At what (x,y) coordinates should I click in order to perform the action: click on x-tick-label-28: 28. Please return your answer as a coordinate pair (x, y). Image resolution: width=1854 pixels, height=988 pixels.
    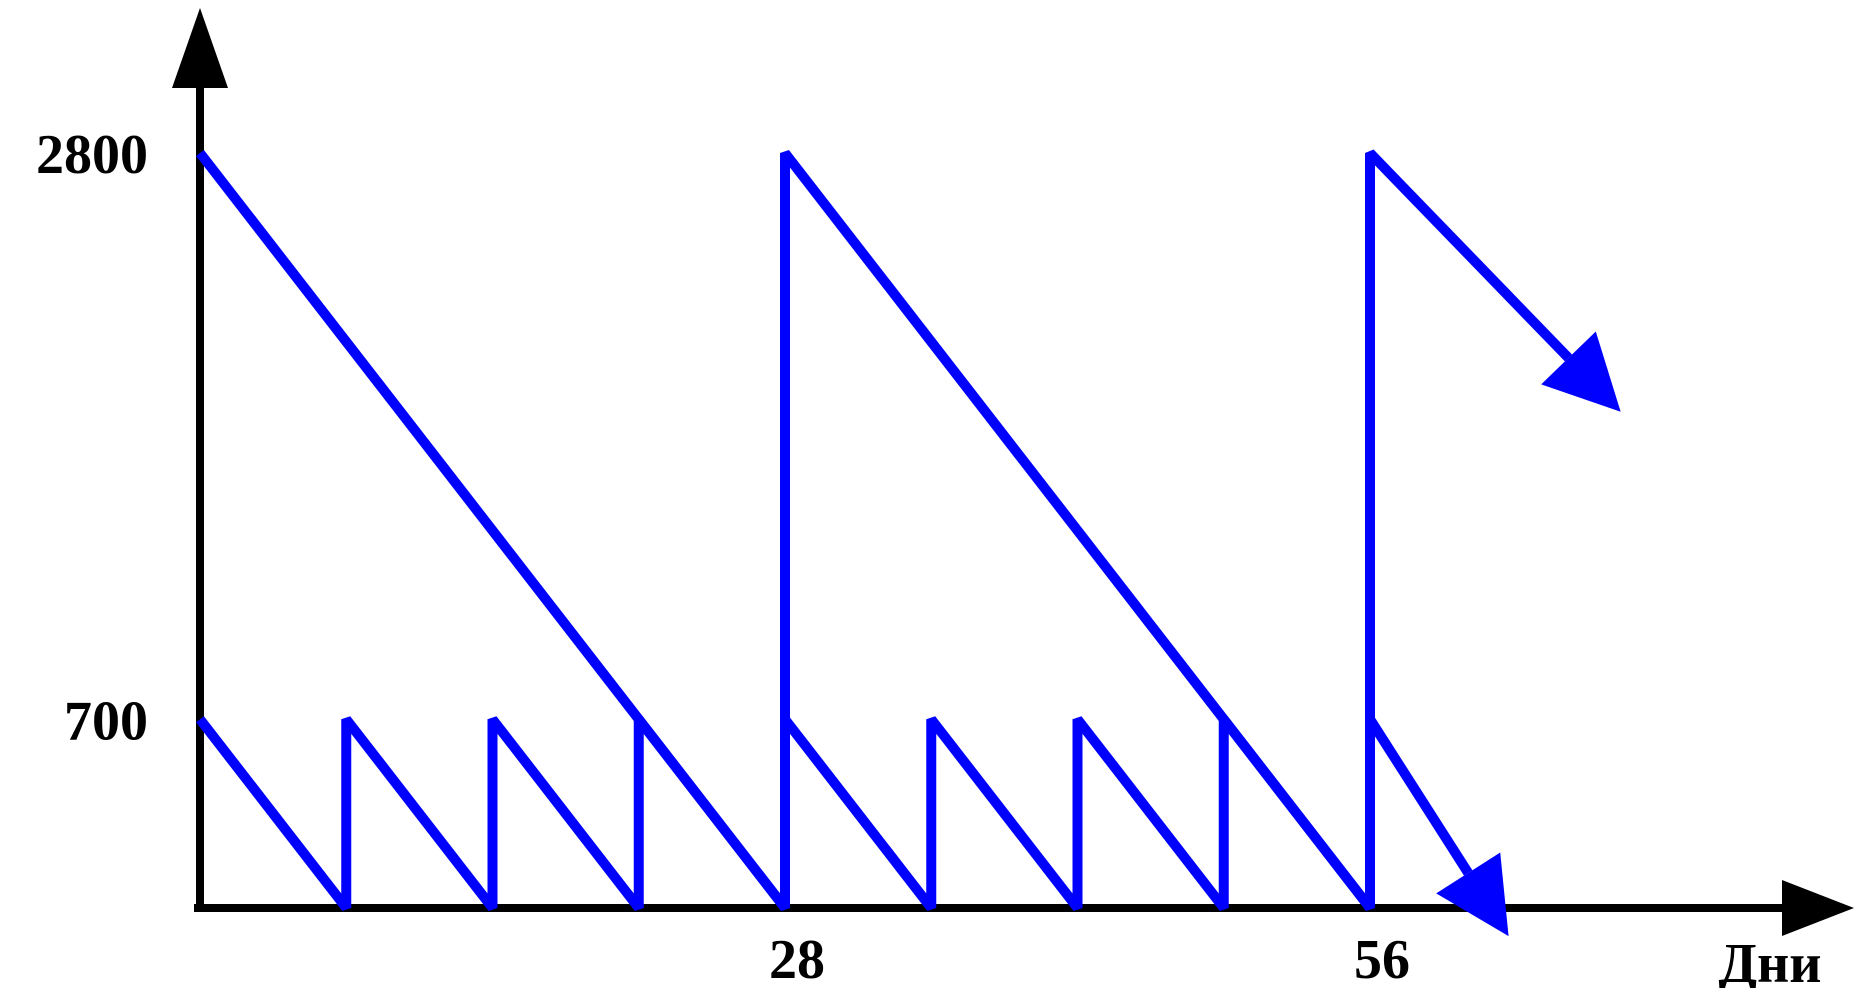
    Looking at the image, I should click on (797, 958).